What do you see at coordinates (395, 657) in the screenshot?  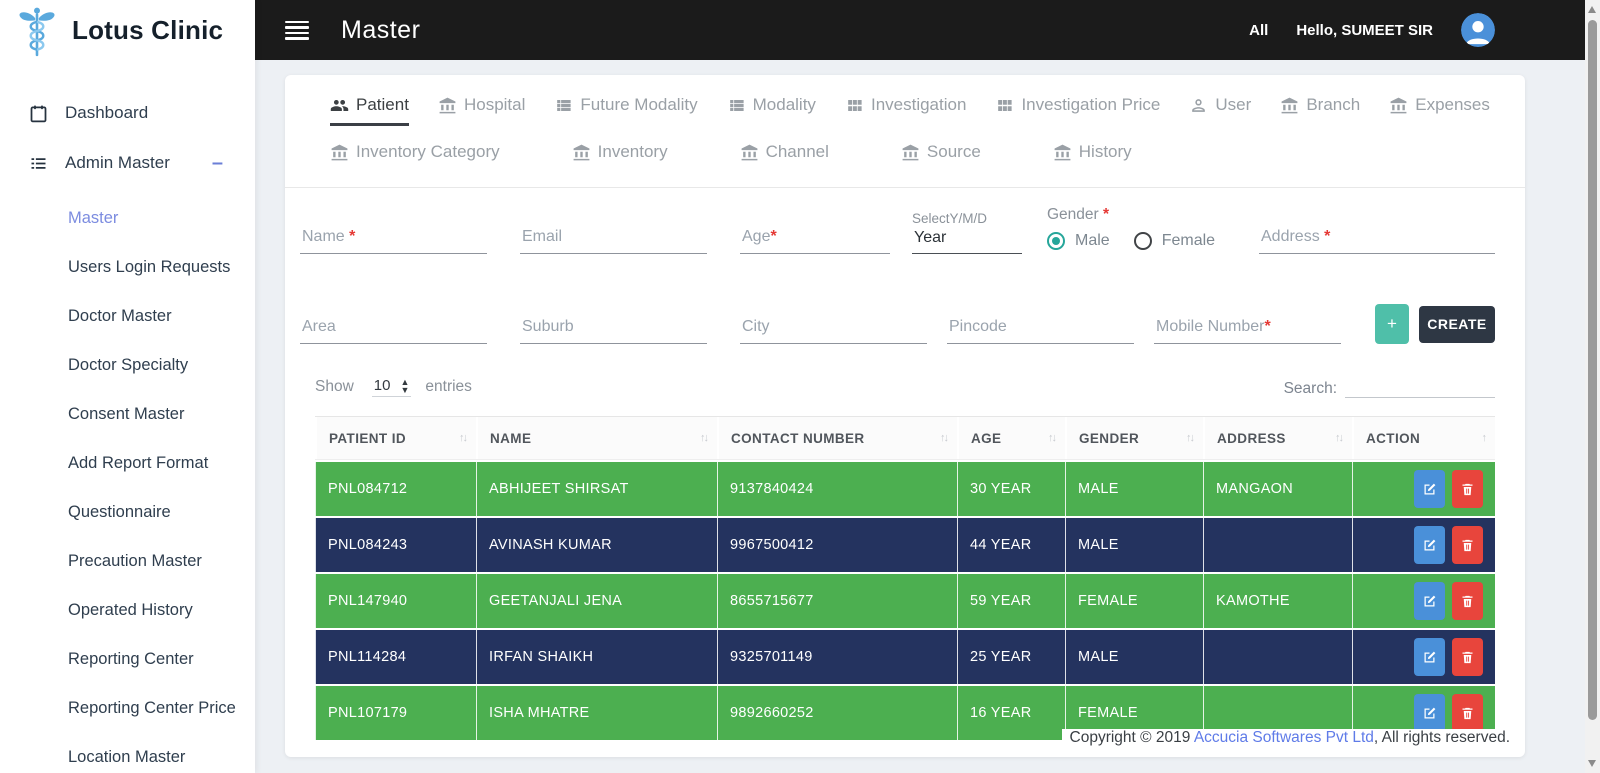 I see `cell-patient-id: PNL114284` at bounding box center [395, 657].